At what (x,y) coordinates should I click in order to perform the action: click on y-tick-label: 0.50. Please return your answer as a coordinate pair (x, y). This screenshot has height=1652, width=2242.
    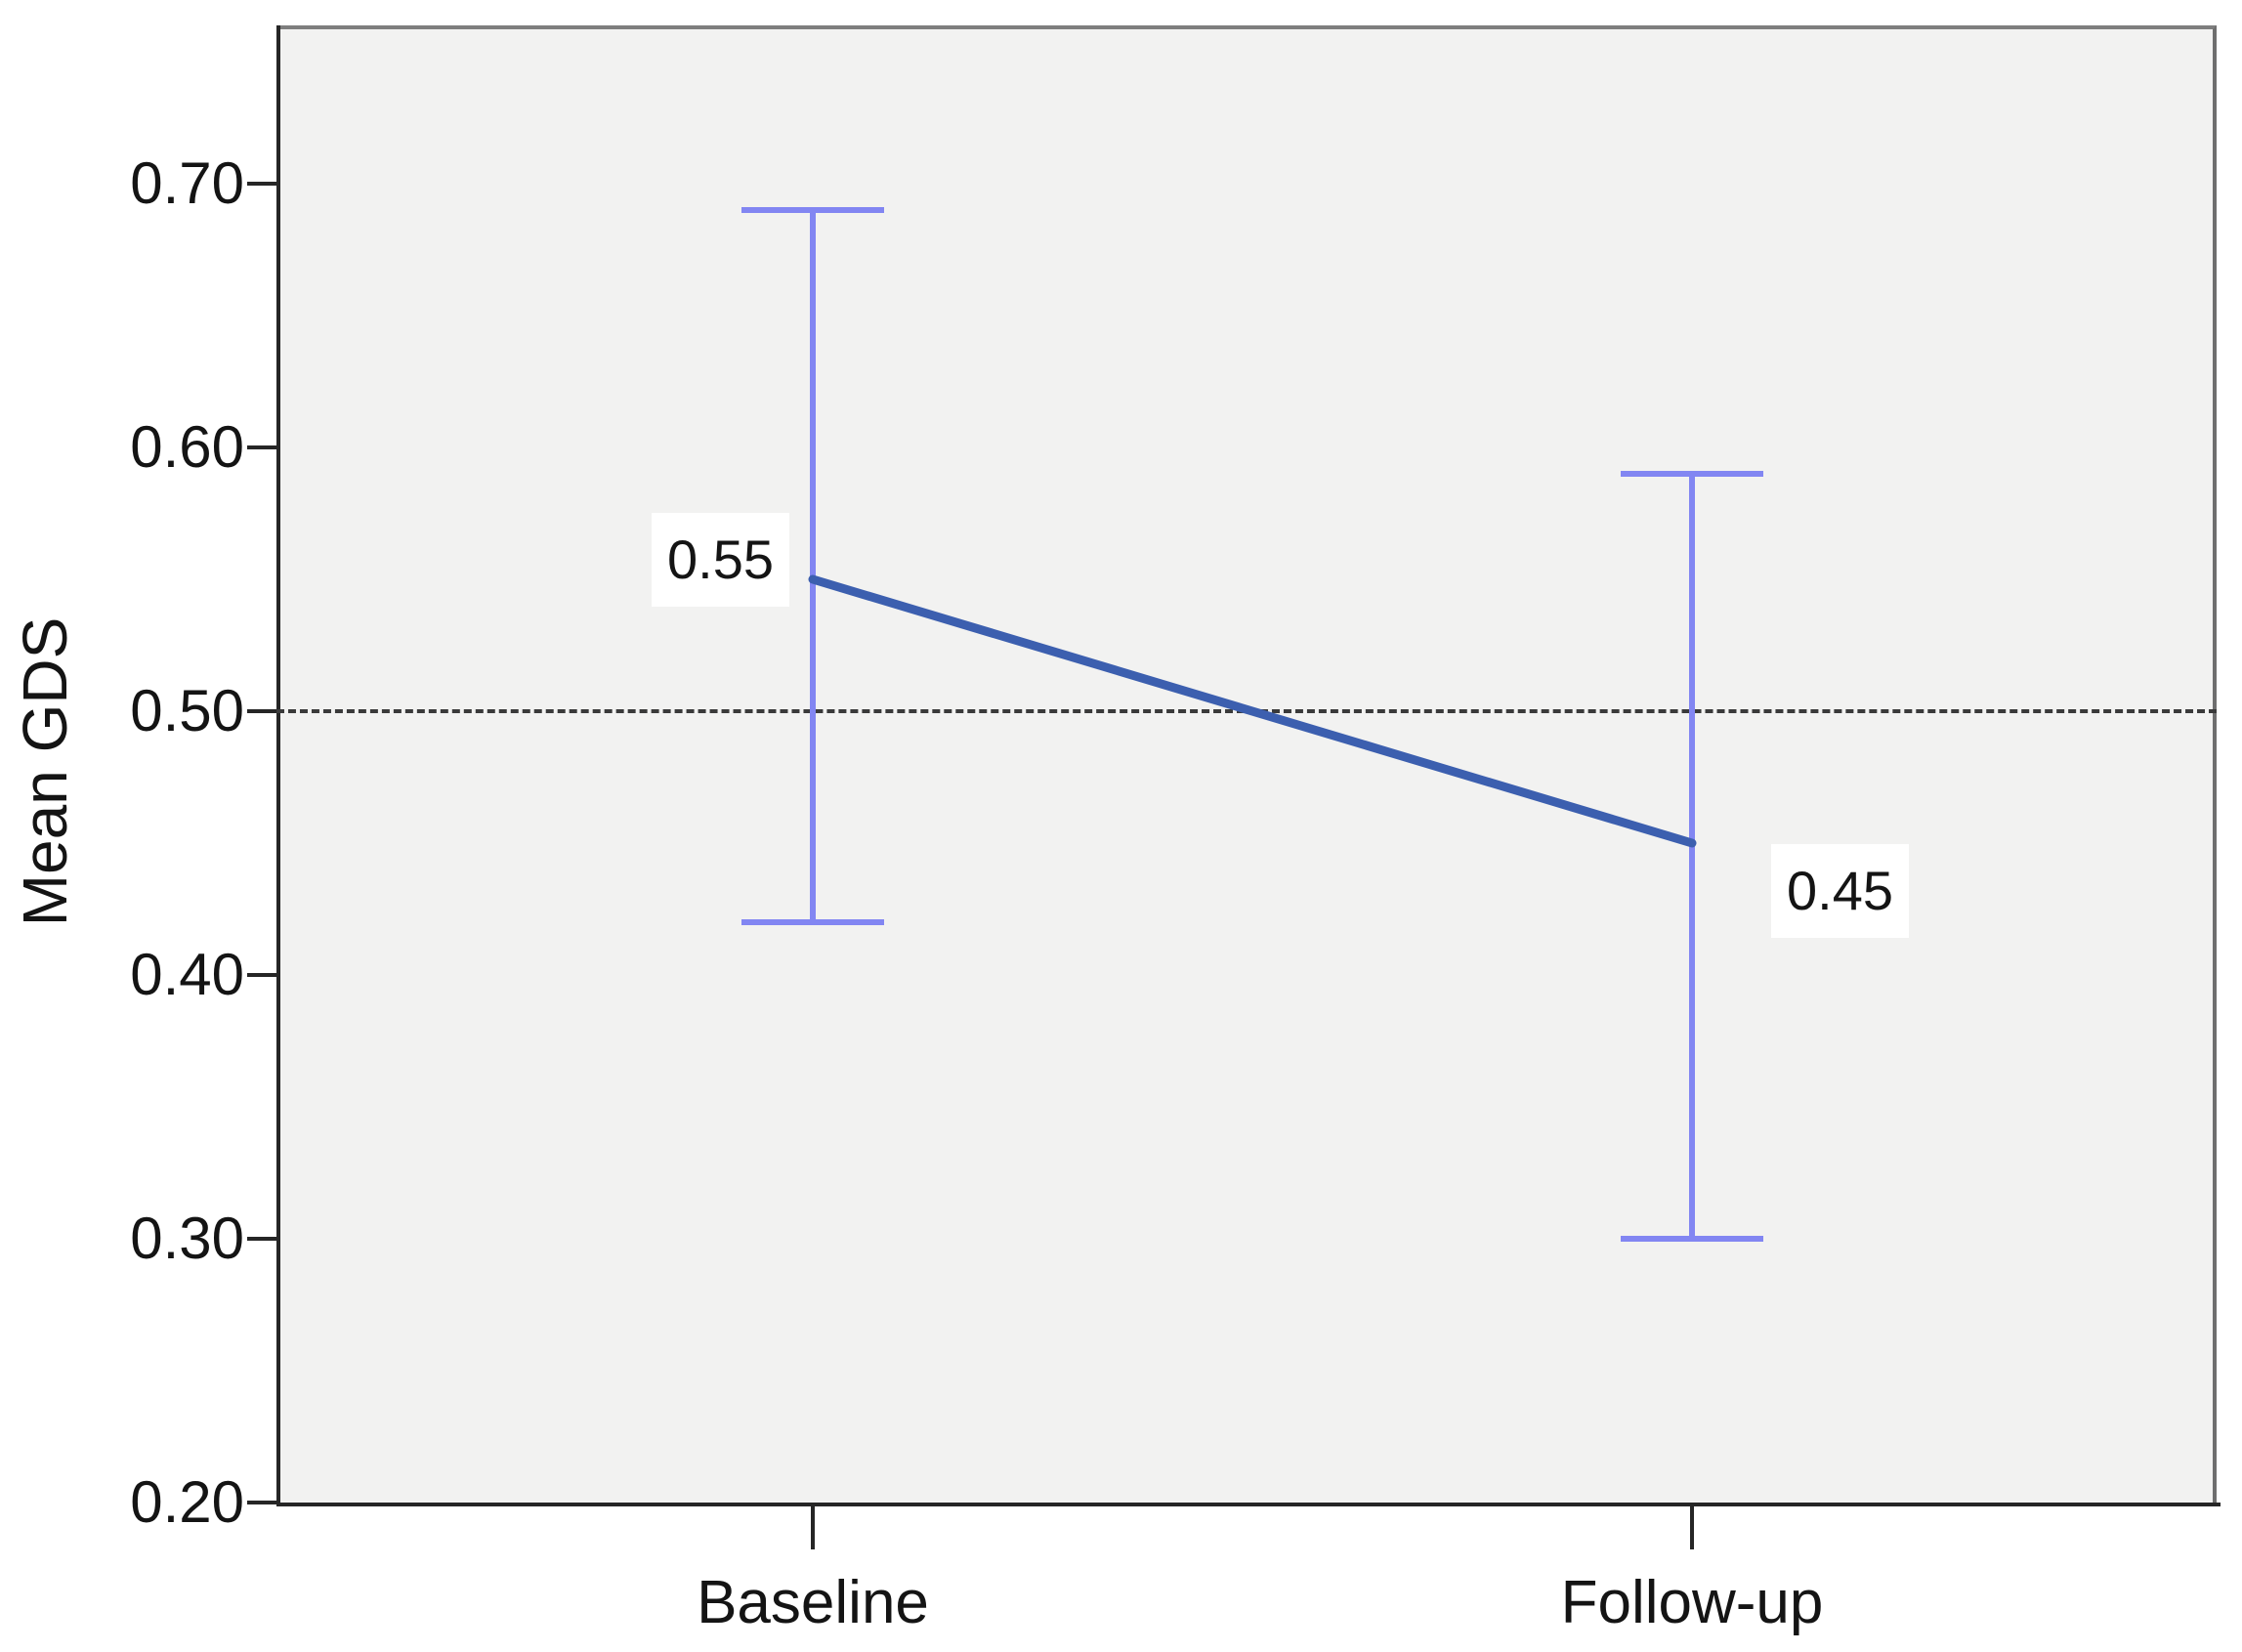
    Looking at the image, I should click on (187, 710).